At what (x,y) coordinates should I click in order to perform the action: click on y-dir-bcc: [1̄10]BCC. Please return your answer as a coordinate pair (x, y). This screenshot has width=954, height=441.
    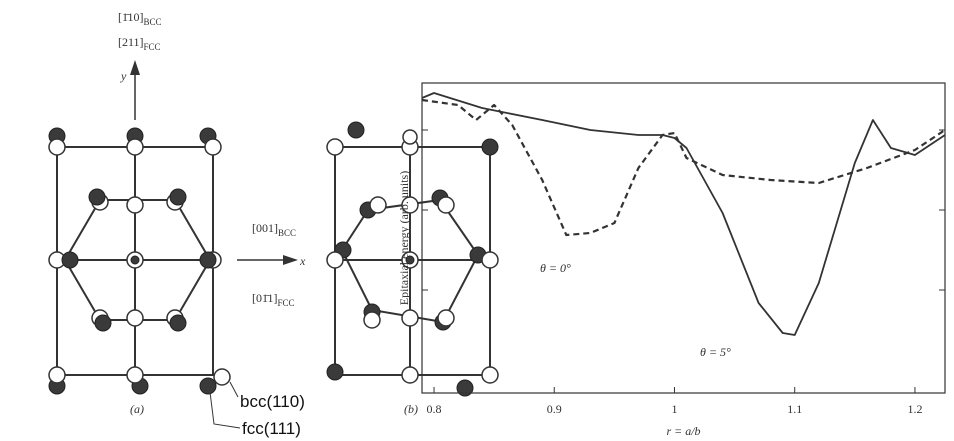
    Looking at the image, I should click on (140, 18).